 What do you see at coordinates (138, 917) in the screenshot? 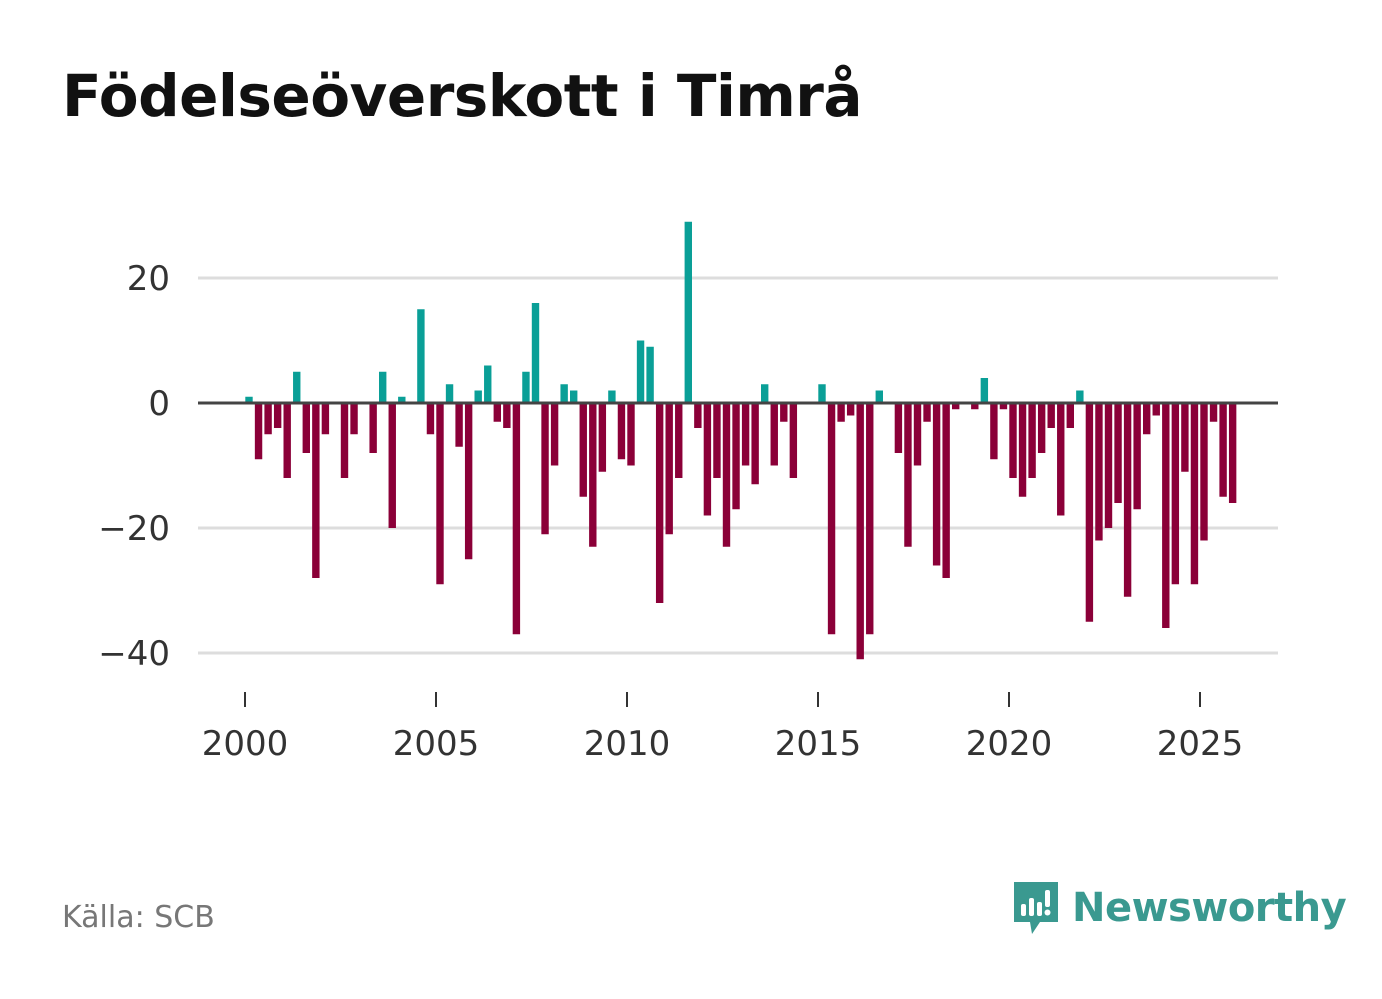
I see `source-label: Källa: SCB` at bounding box center [138, 917].